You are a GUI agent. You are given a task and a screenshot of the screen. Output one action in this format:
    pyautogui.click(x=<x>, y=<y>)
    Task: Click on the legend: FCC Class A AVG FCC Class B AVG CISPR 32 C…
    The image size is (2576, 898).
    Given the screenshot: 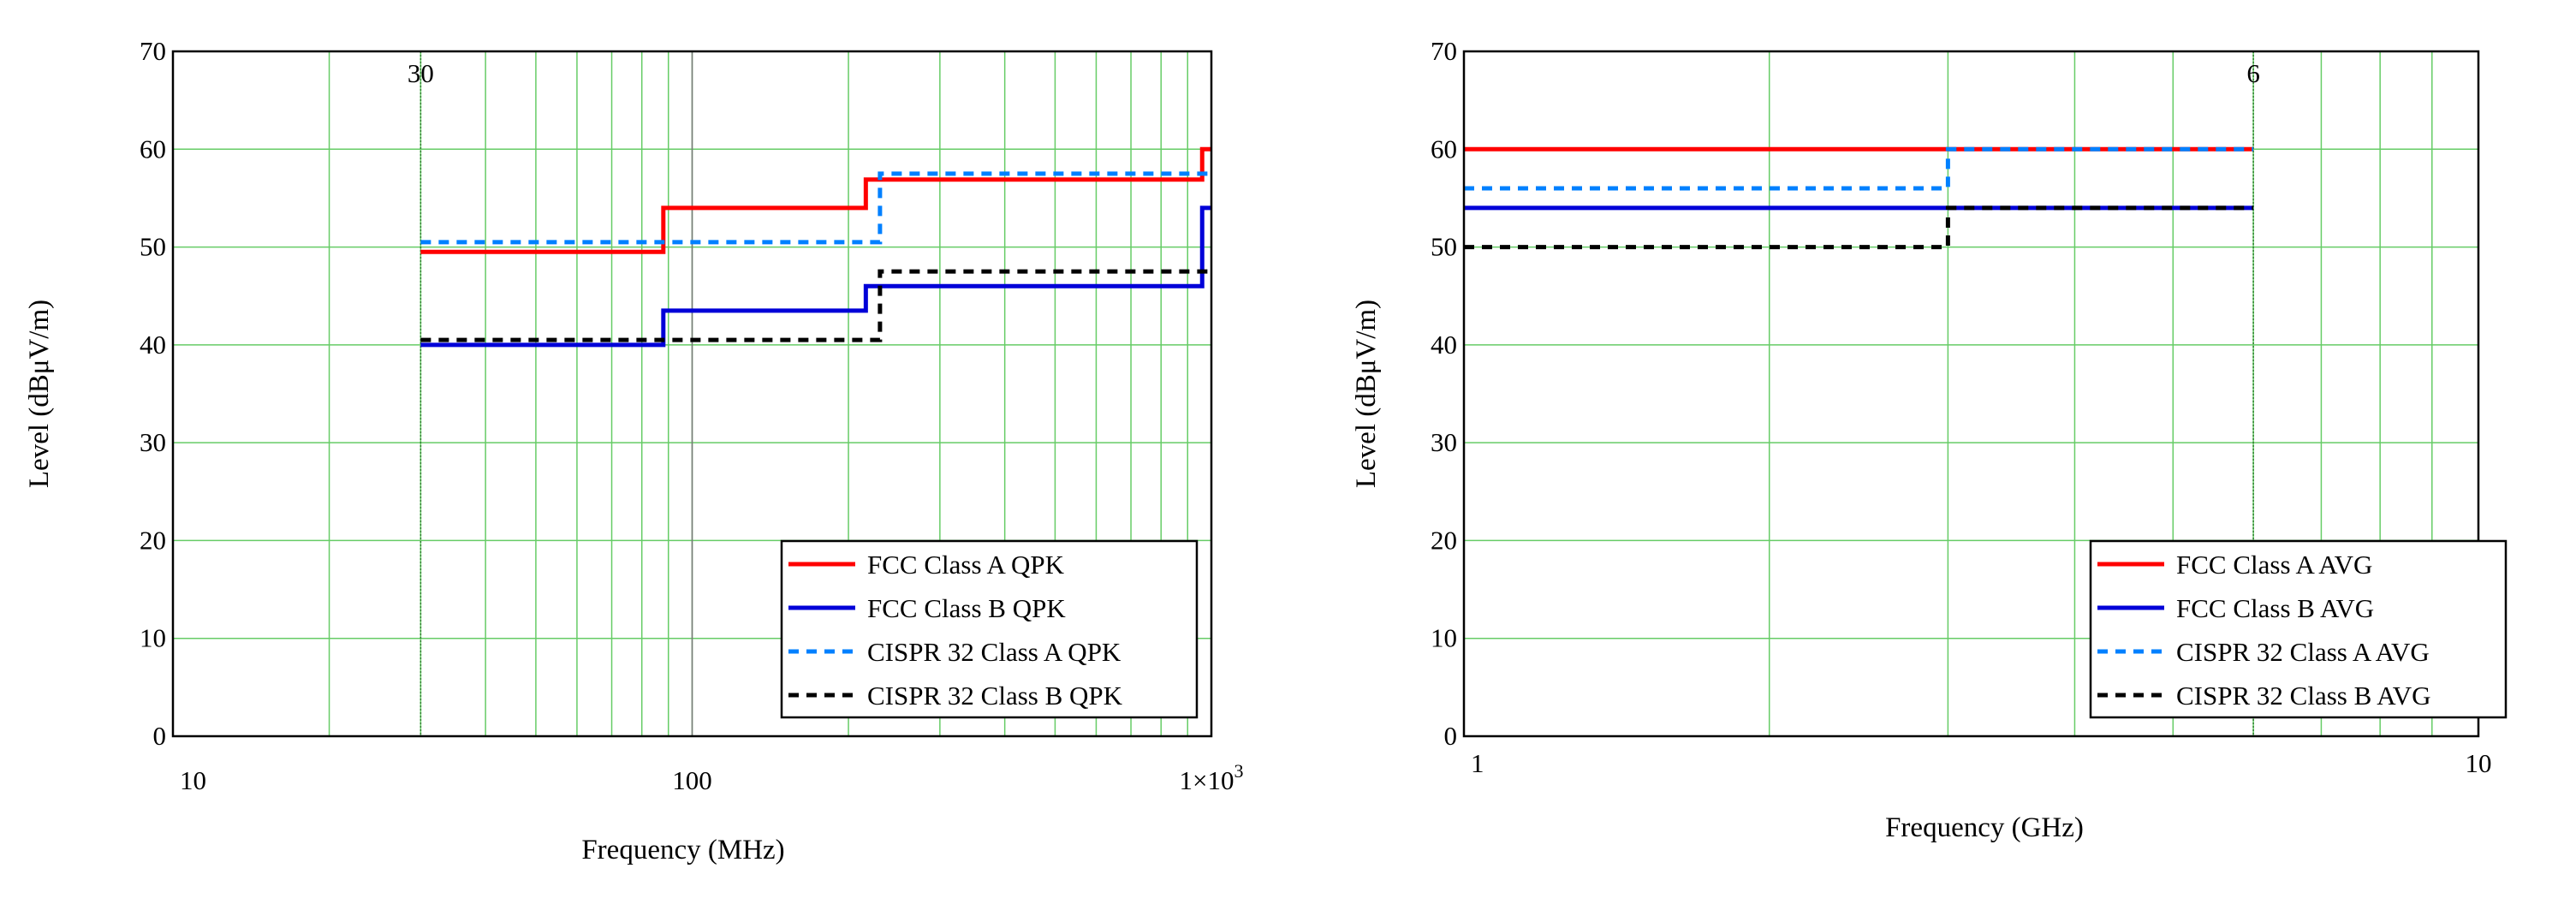 What is the action you would take?
    pyautogui.click(x=2298, y=629)
    